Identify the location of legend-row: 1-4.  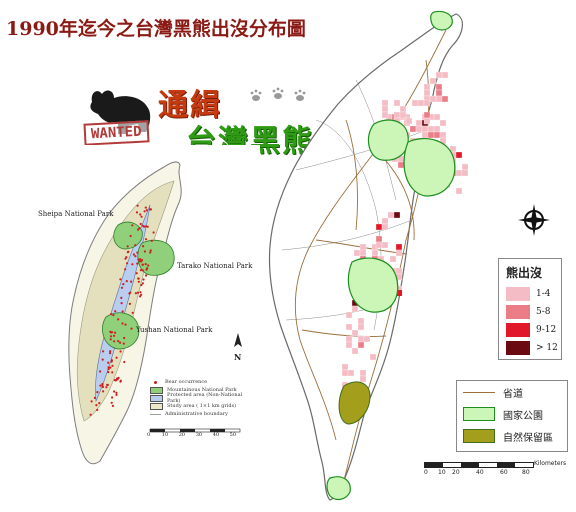
(533, 294).